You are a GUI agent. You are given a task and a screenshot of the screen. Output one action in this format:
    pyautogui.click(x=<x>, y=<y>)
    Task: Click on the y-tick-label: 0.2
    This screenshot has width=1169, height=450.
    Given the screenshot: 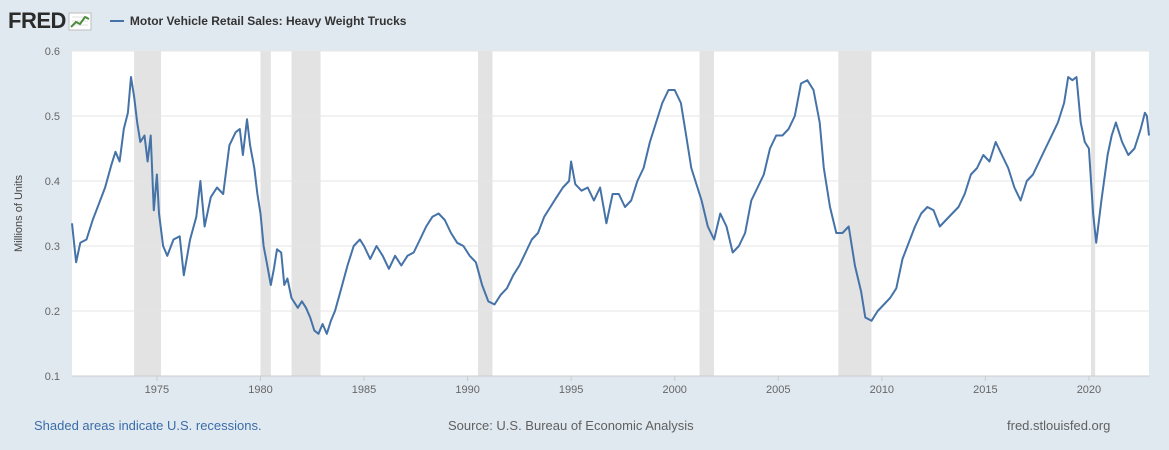 What is the action you would take?
    pyautogui.click(x=52, y=312)
    